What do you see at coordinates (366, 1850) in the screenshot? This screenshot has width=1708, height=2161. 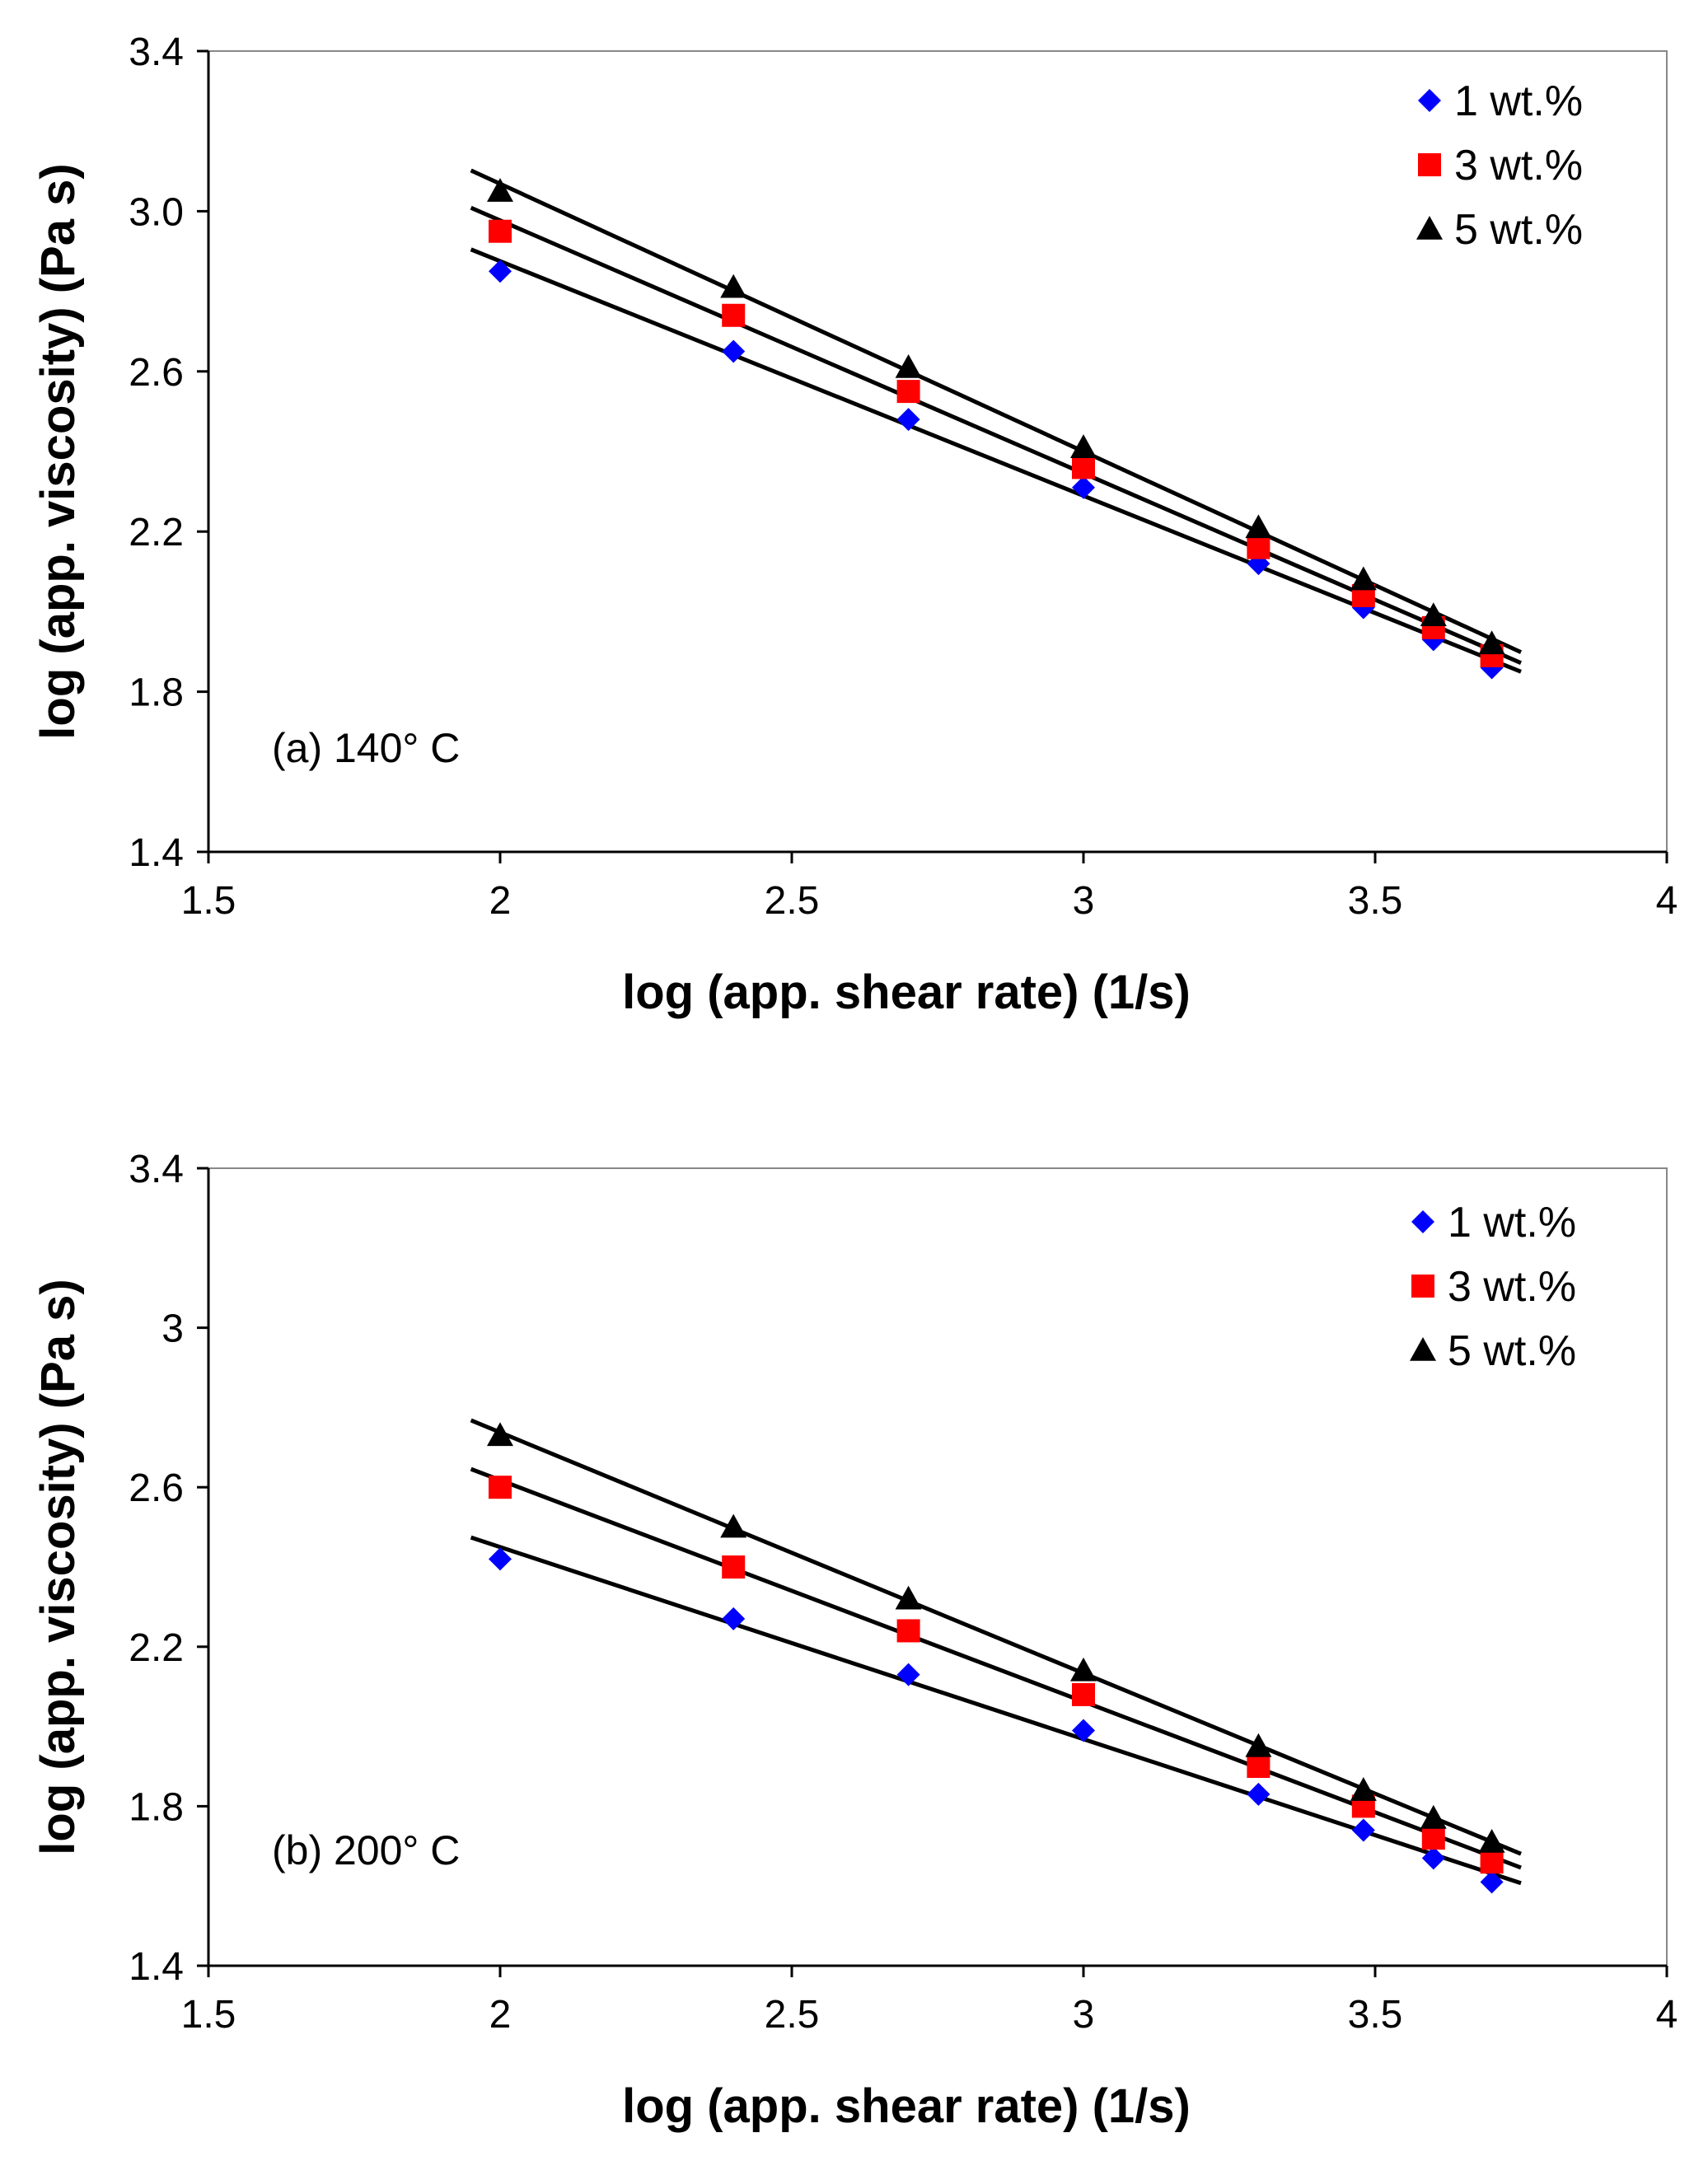 I see `panel-annotation: (b) 200° C` at bounding box center [366, 1850].